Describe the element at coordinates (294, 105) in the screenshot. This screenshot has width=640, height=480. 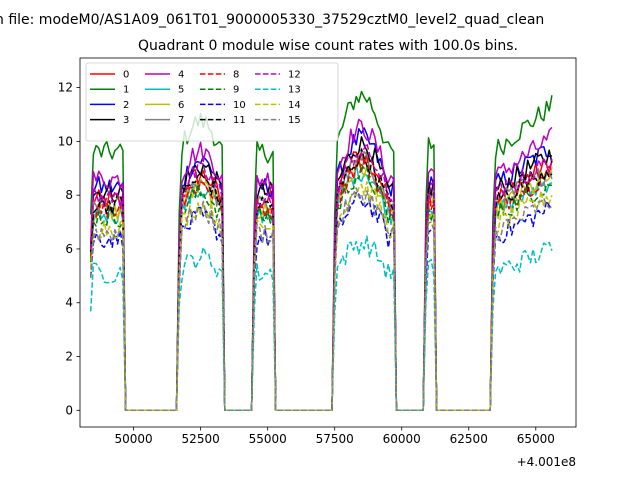
I see `legend-label-14: 14` at that location.